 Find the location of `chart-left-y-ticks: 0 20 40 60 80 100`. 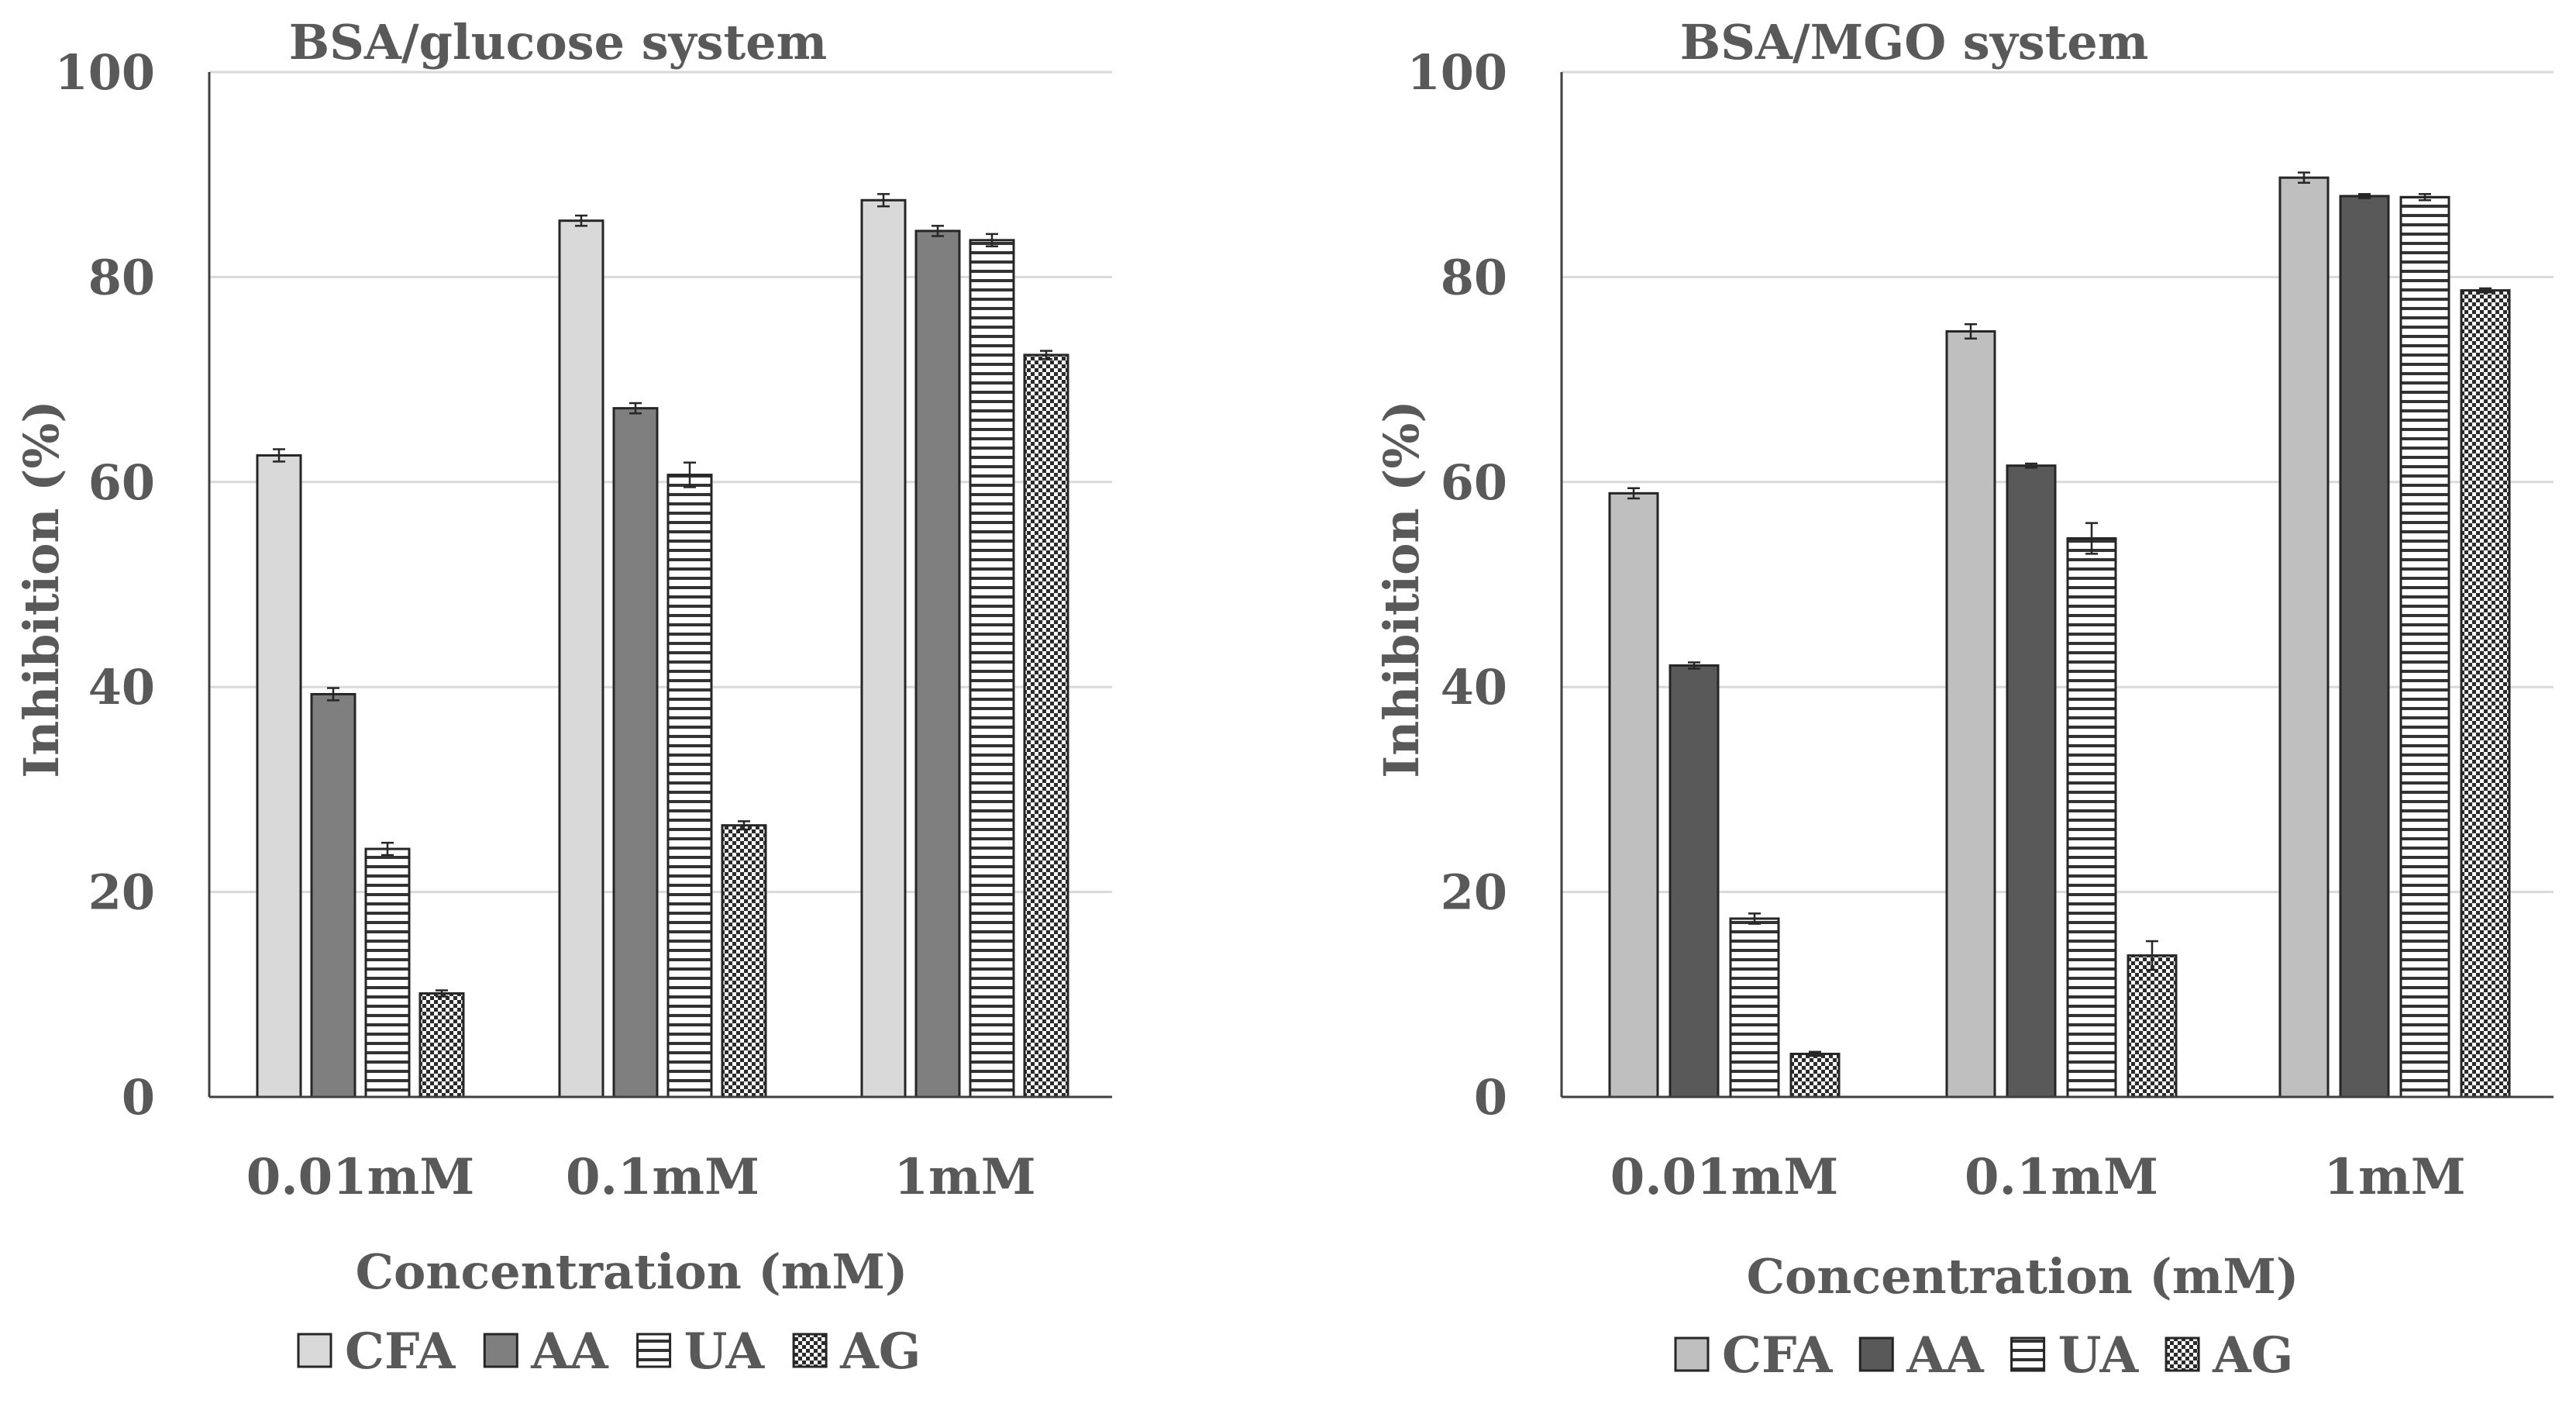

chart-left-y-ticks: 0 20 40 60 80 100 is located at coordinates (105, 585).